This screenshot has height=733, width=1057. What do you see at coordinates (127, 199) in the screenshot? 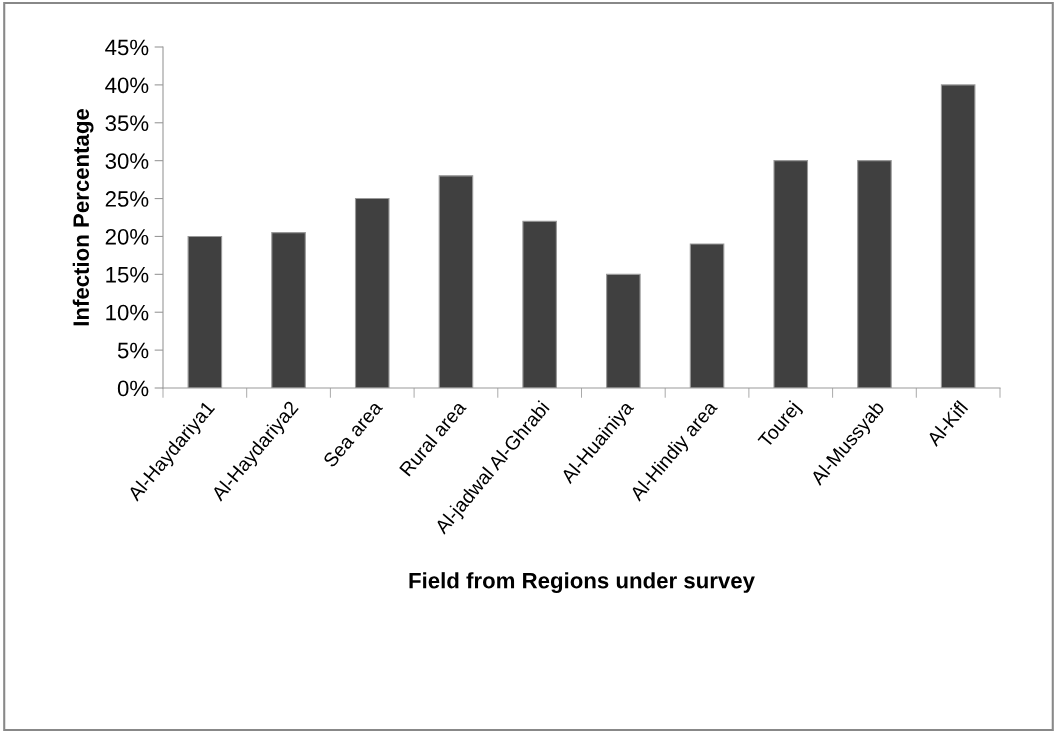
I see `y-tick-label: 25%` at bounding box center [127, 199].